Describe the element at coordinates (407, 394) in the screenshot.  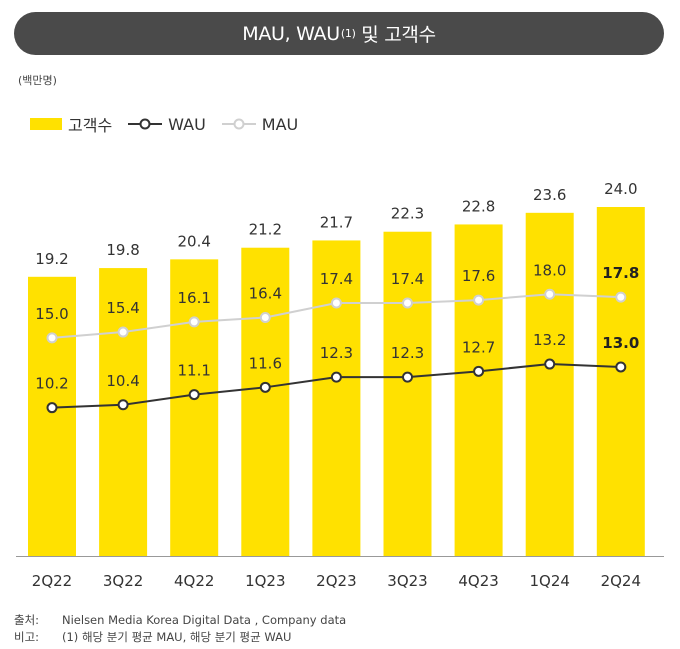
I see `bar-3Q23` at that location.